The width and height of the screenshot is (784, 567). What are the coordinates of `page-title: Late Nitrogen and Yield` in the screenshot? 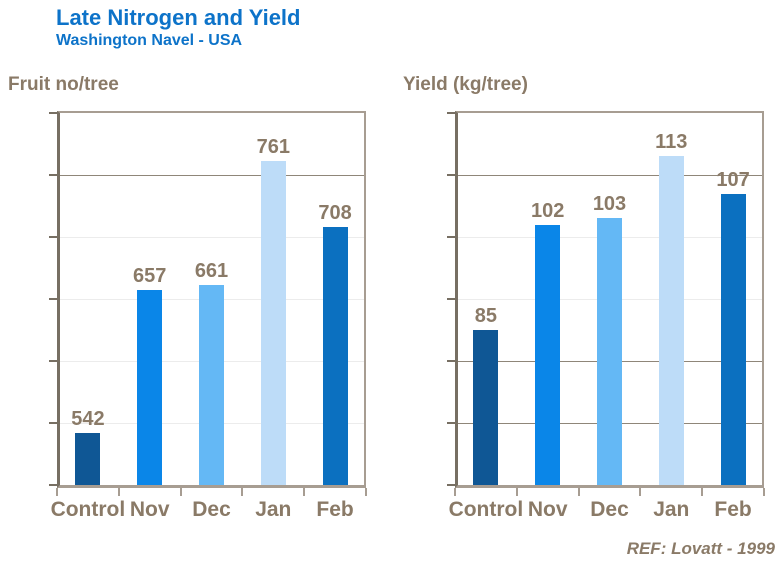 It's located at (178, 17).